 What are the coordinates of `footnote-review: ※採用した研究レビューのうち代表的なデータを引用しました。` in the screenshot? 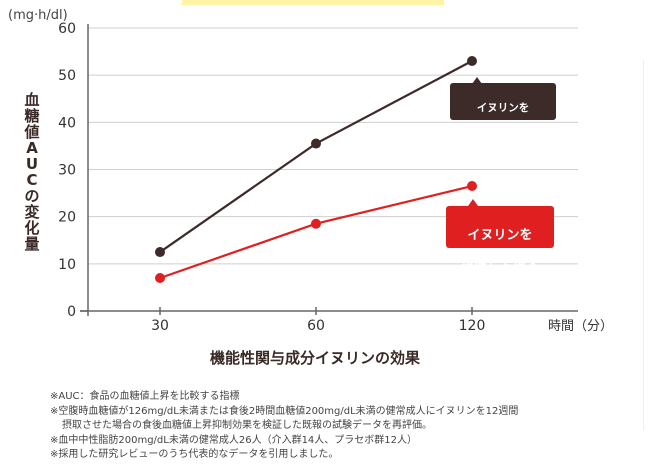 It's located at (194, 454).